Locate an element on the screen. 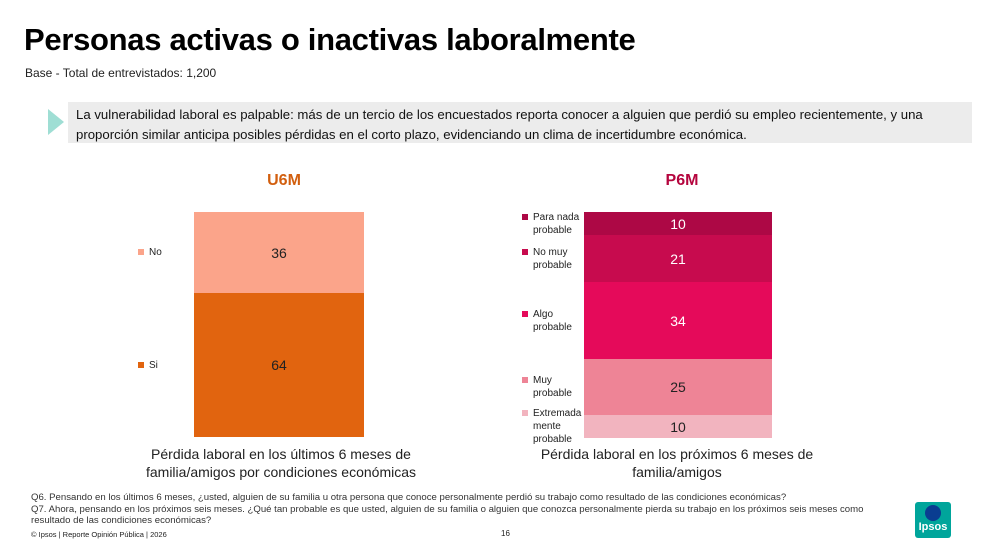 The image size is (984, 554). bar-segment-para-nada-probable: 10 is located at coordinates (678, 223).